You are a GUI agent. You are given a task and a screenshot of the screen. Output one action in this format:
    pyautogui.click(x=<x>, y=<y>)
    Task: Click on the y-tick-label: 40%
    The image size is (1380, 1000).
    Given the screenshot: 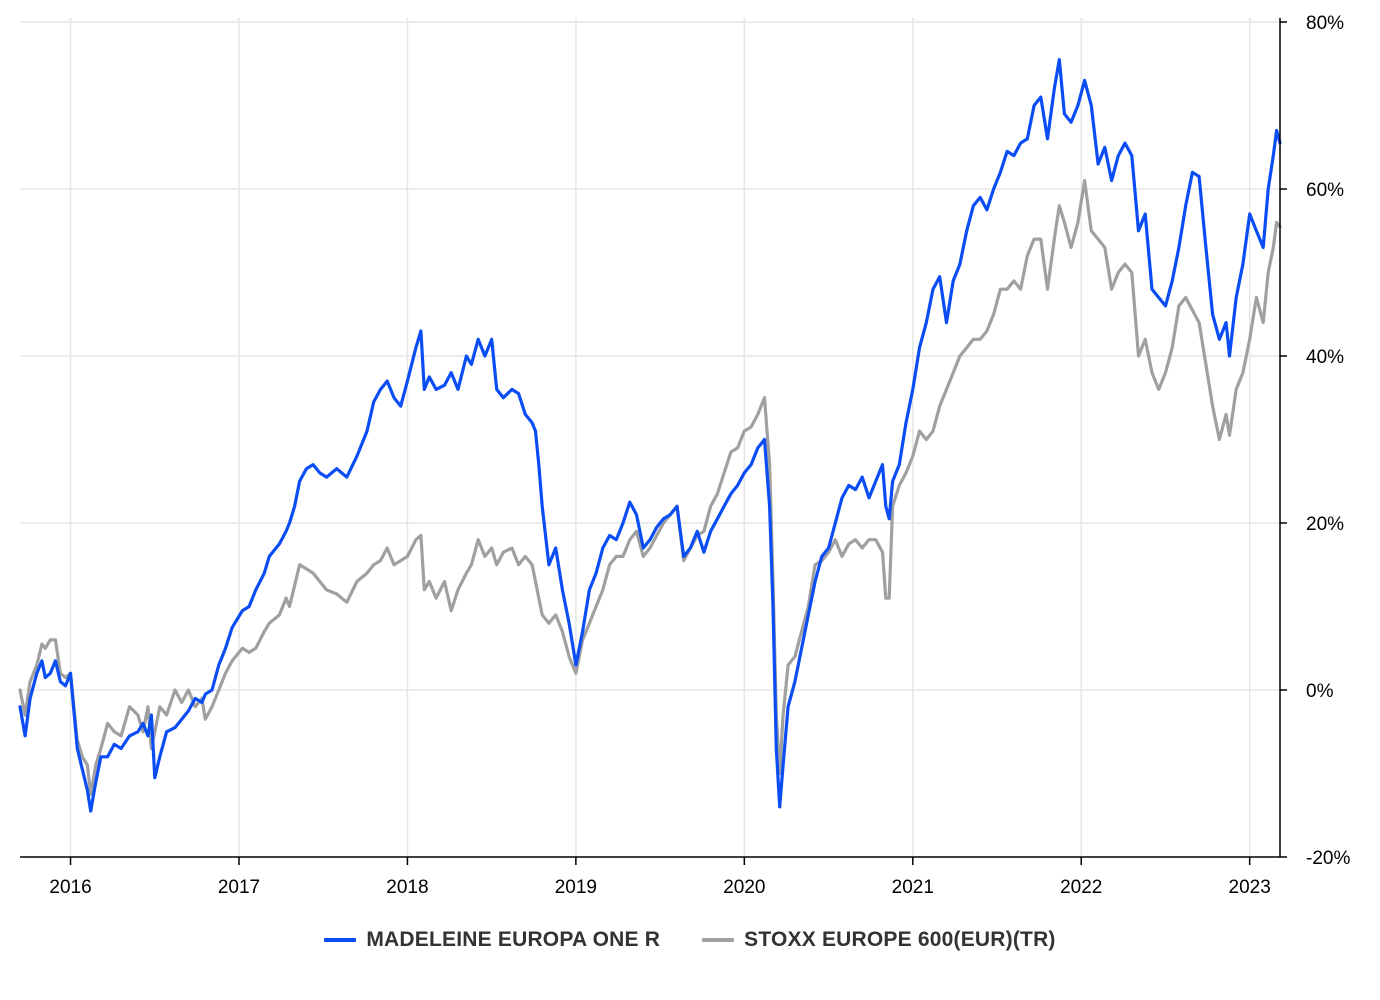 What is the action you would take?
    pyautogui.click(x=1325, y=357)
    